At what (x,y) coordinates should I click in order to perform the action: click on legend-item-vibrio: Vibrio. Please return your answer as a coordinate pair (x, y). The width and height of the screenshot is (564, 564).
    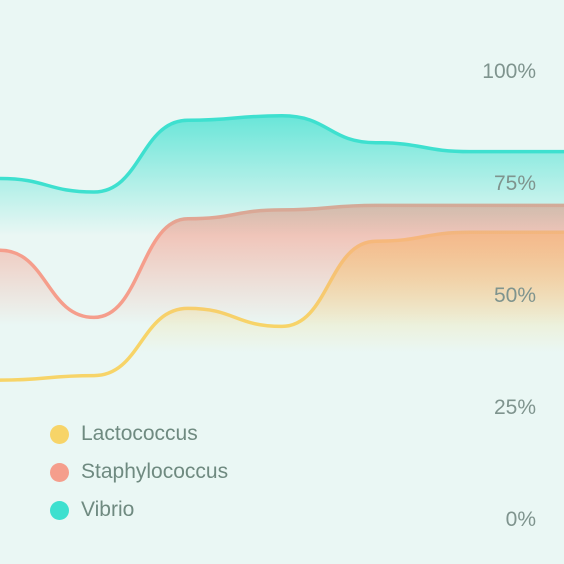
    Looking at the image, I should click on (139, 510).